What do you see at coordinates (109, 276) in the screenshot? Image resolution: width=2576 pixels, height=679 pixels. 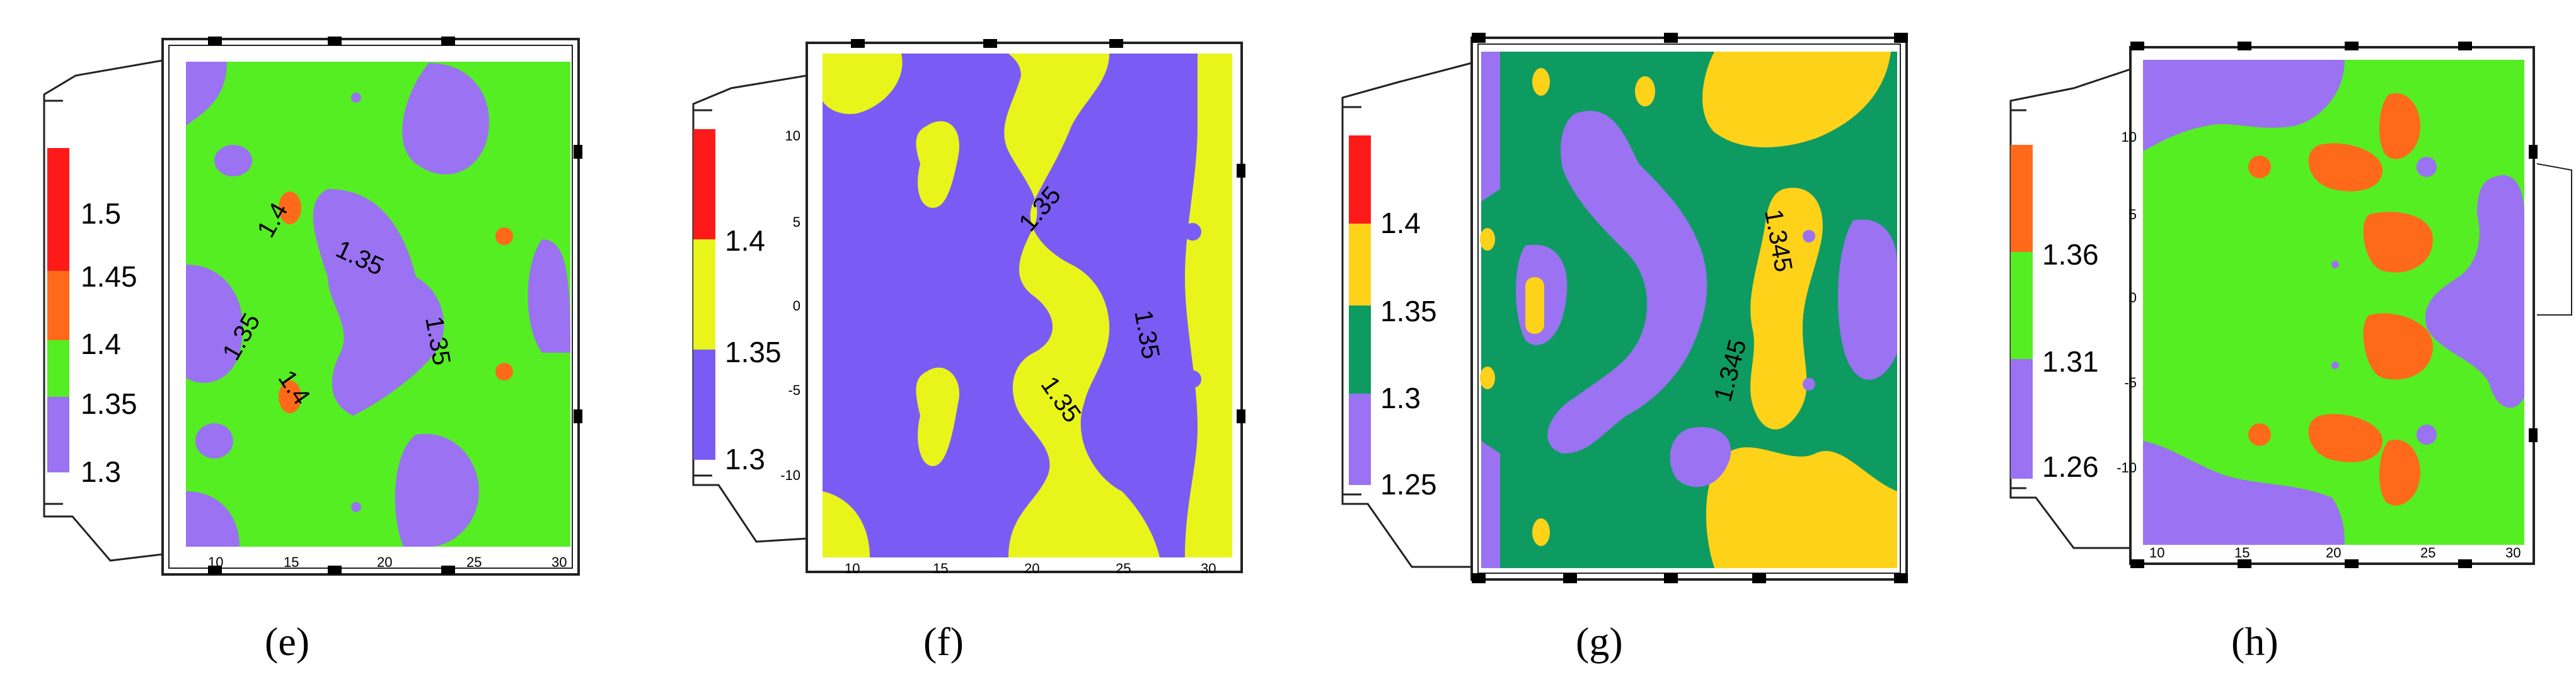 I see `legend-label: 1.45` at bounding box center [109, 276].